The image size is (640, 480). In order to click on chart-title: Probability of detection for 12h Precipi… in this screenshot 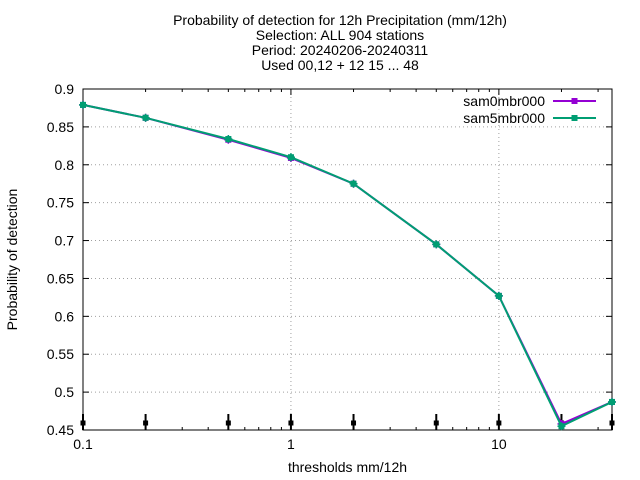, I will do `click(340, 42)`.